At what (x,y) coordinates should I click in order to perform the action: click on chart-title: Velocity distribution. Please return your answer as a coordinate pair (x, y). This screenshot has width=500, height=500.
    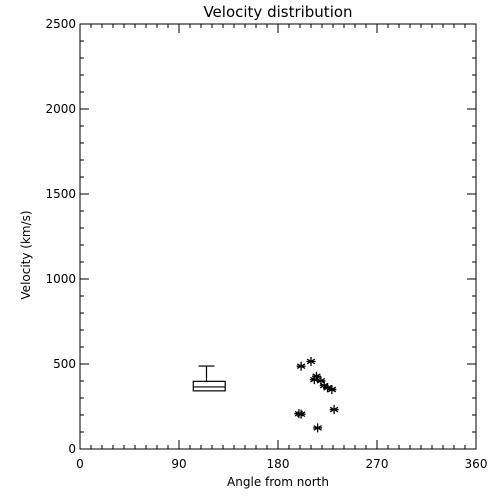
    Looking at the image, I should click on (277, 12).